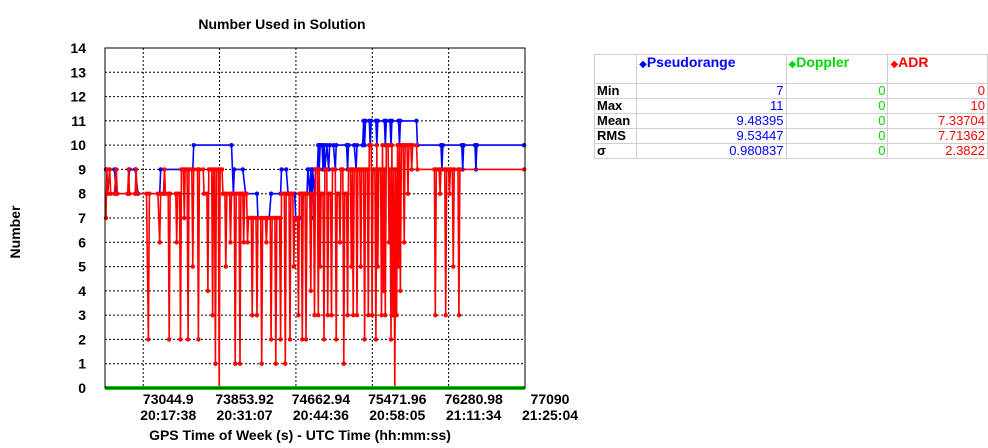 The image size is (988, 448). Describe the element at coordinates (550, 415) in the screenshot. I see `x-tick-utc: 21:25:04` at that location.